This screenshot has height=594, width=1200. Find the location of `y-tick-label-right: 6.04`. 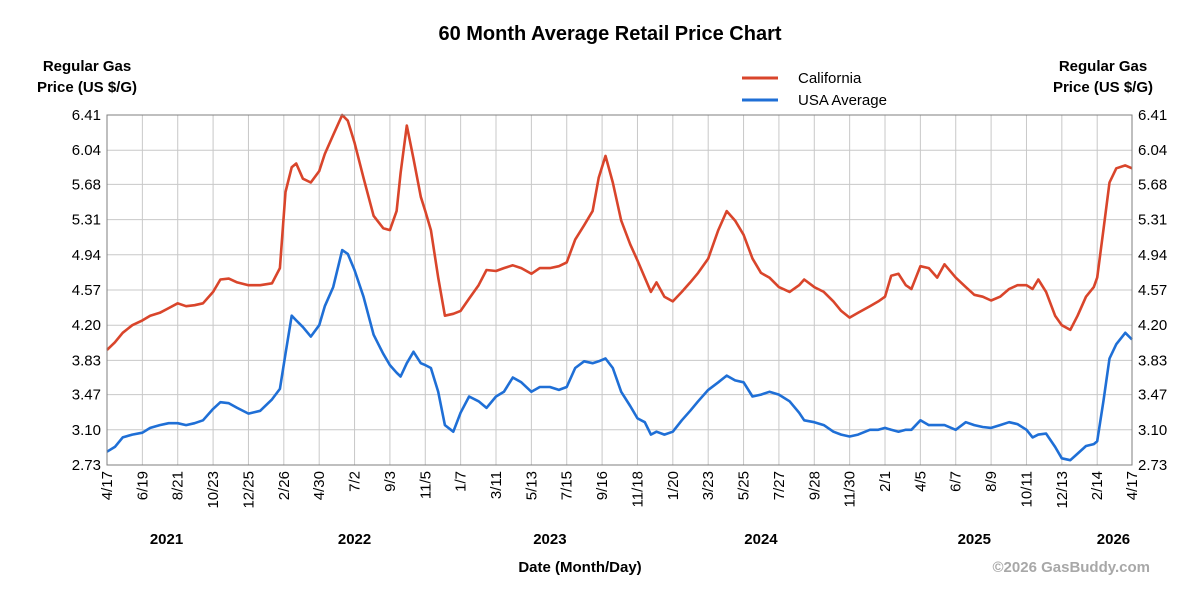

y-tick-label-right: 6.04 is located at coordinates (1152, 150).